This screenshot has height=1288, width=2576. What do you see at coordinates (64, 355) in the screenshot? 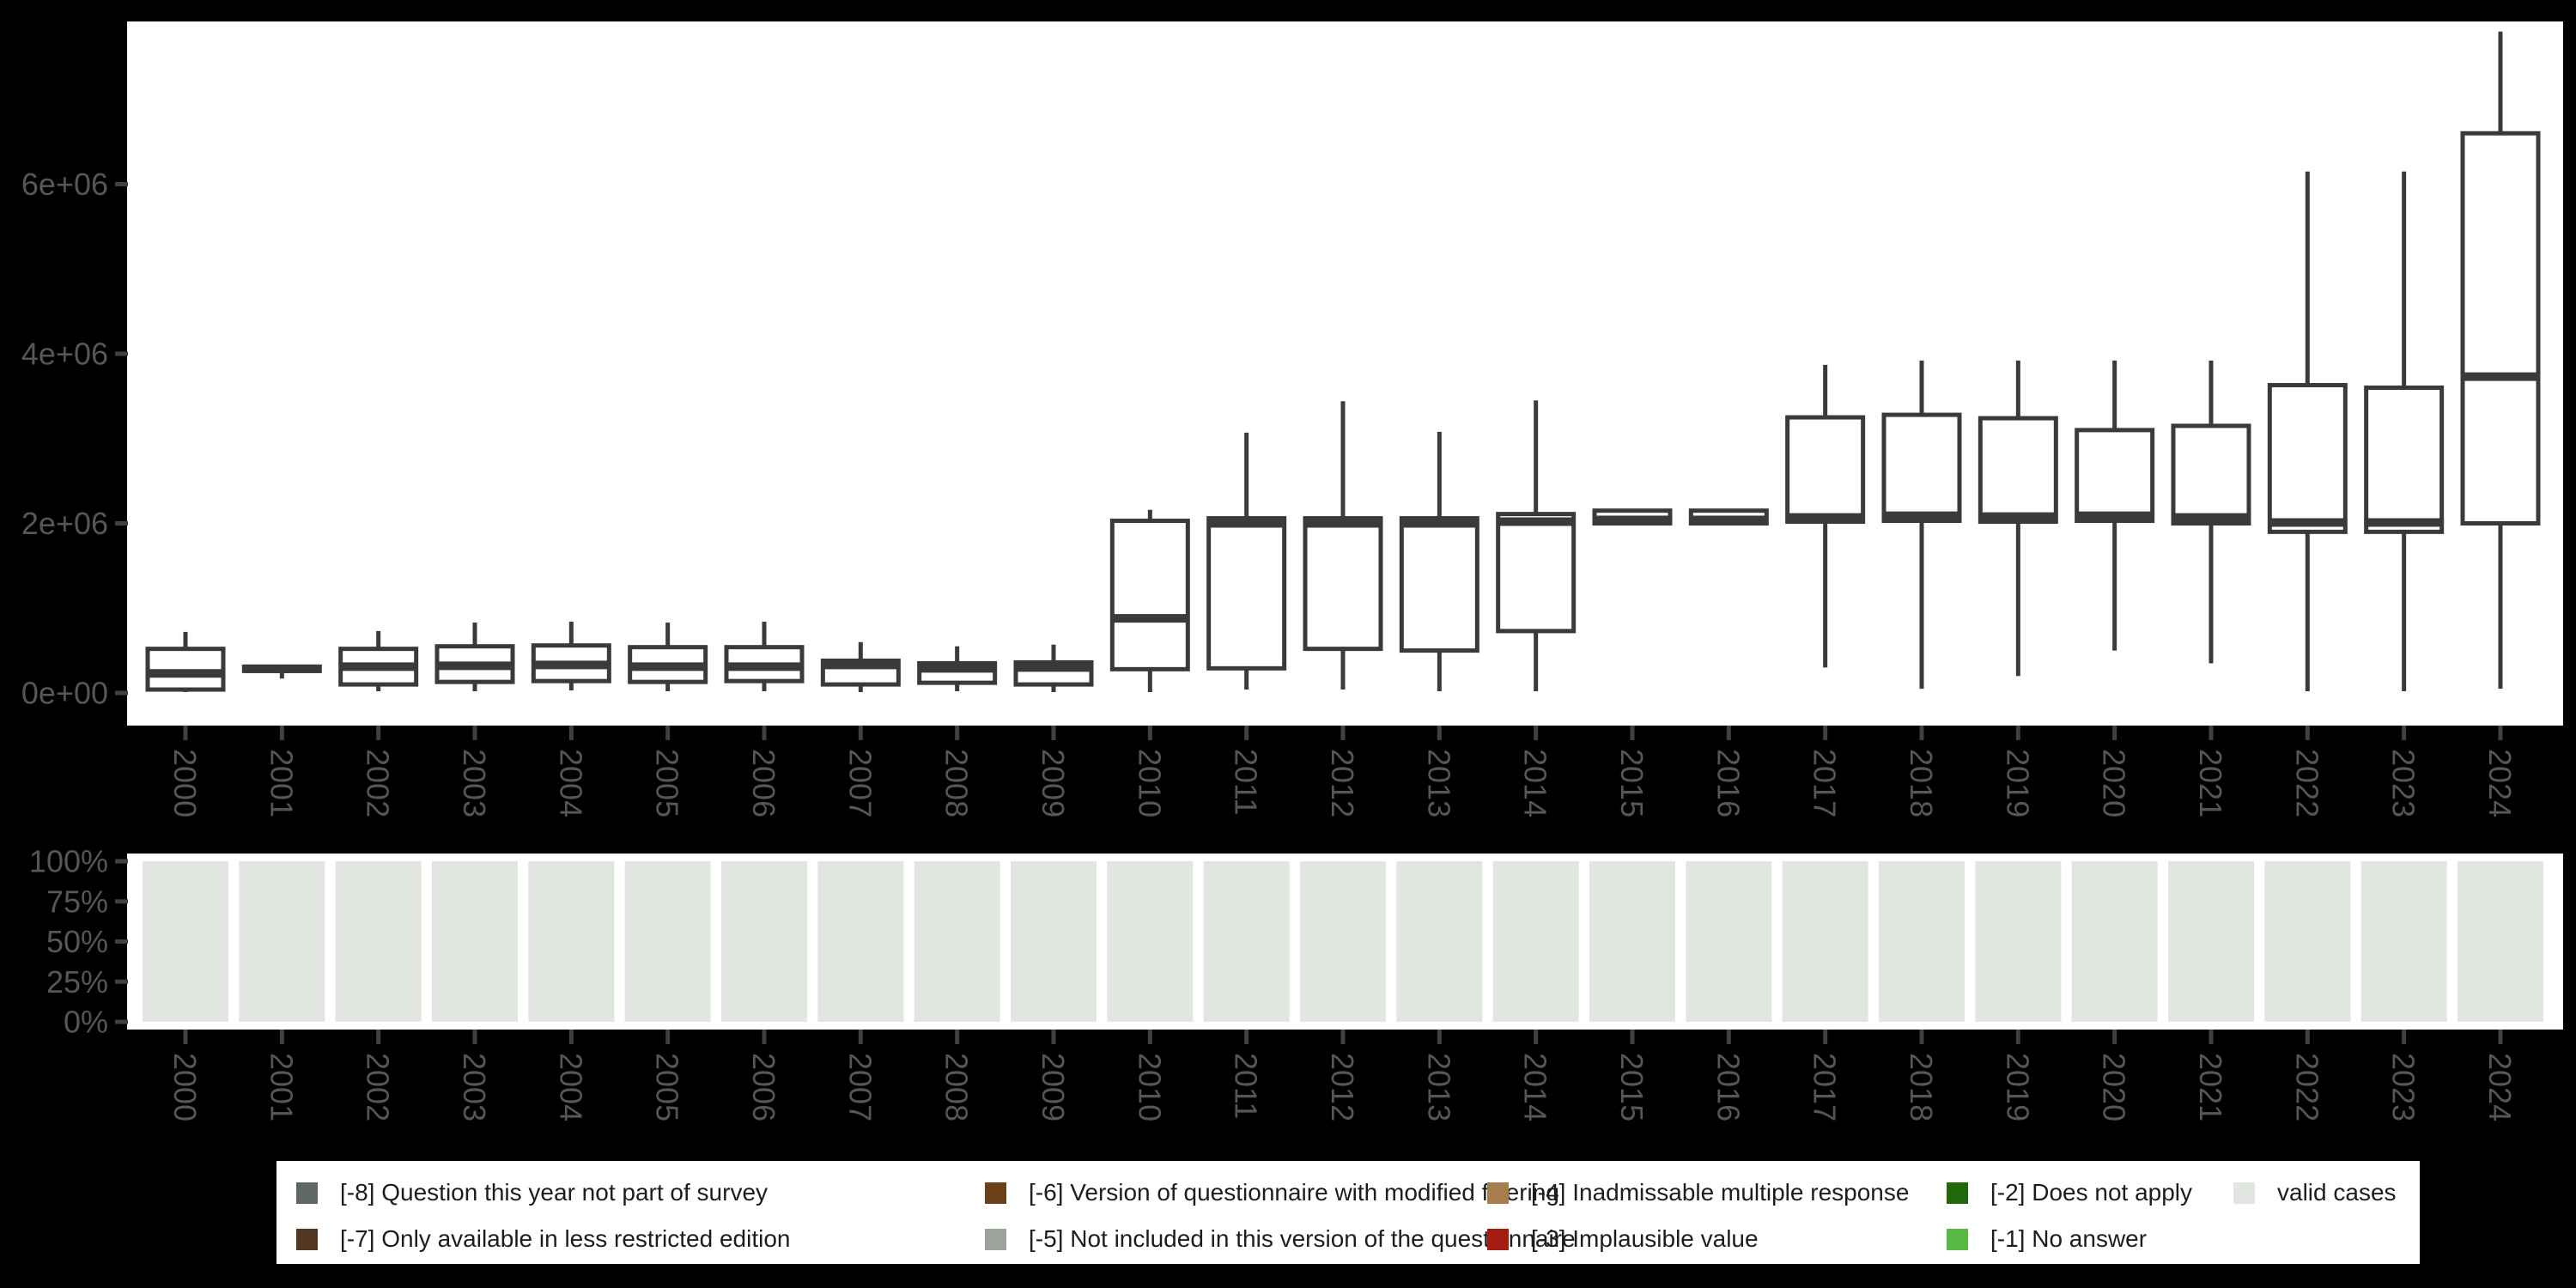
I see `y-tick-label: 4e+06` at bounding box center [64, 355].